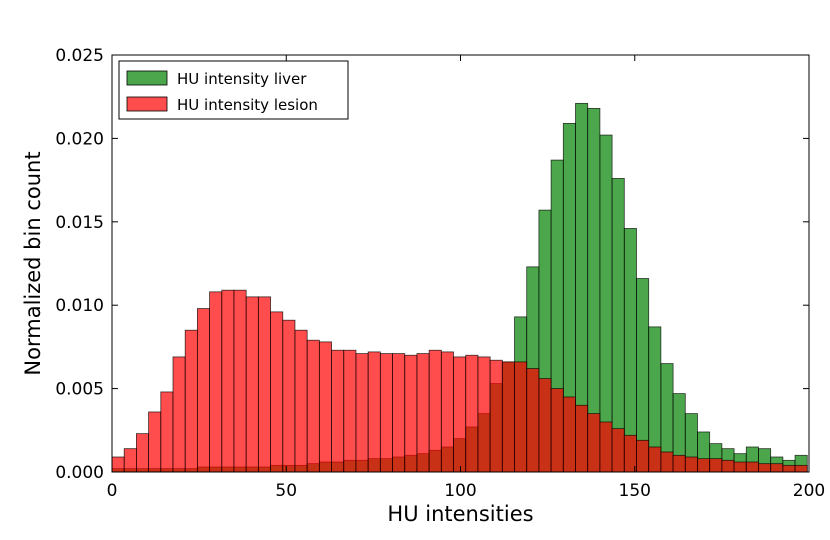 This screenshot has height=540, width=830. I want to click on legend: HU intensity liver HU intensity lesion, so click(233, 90).